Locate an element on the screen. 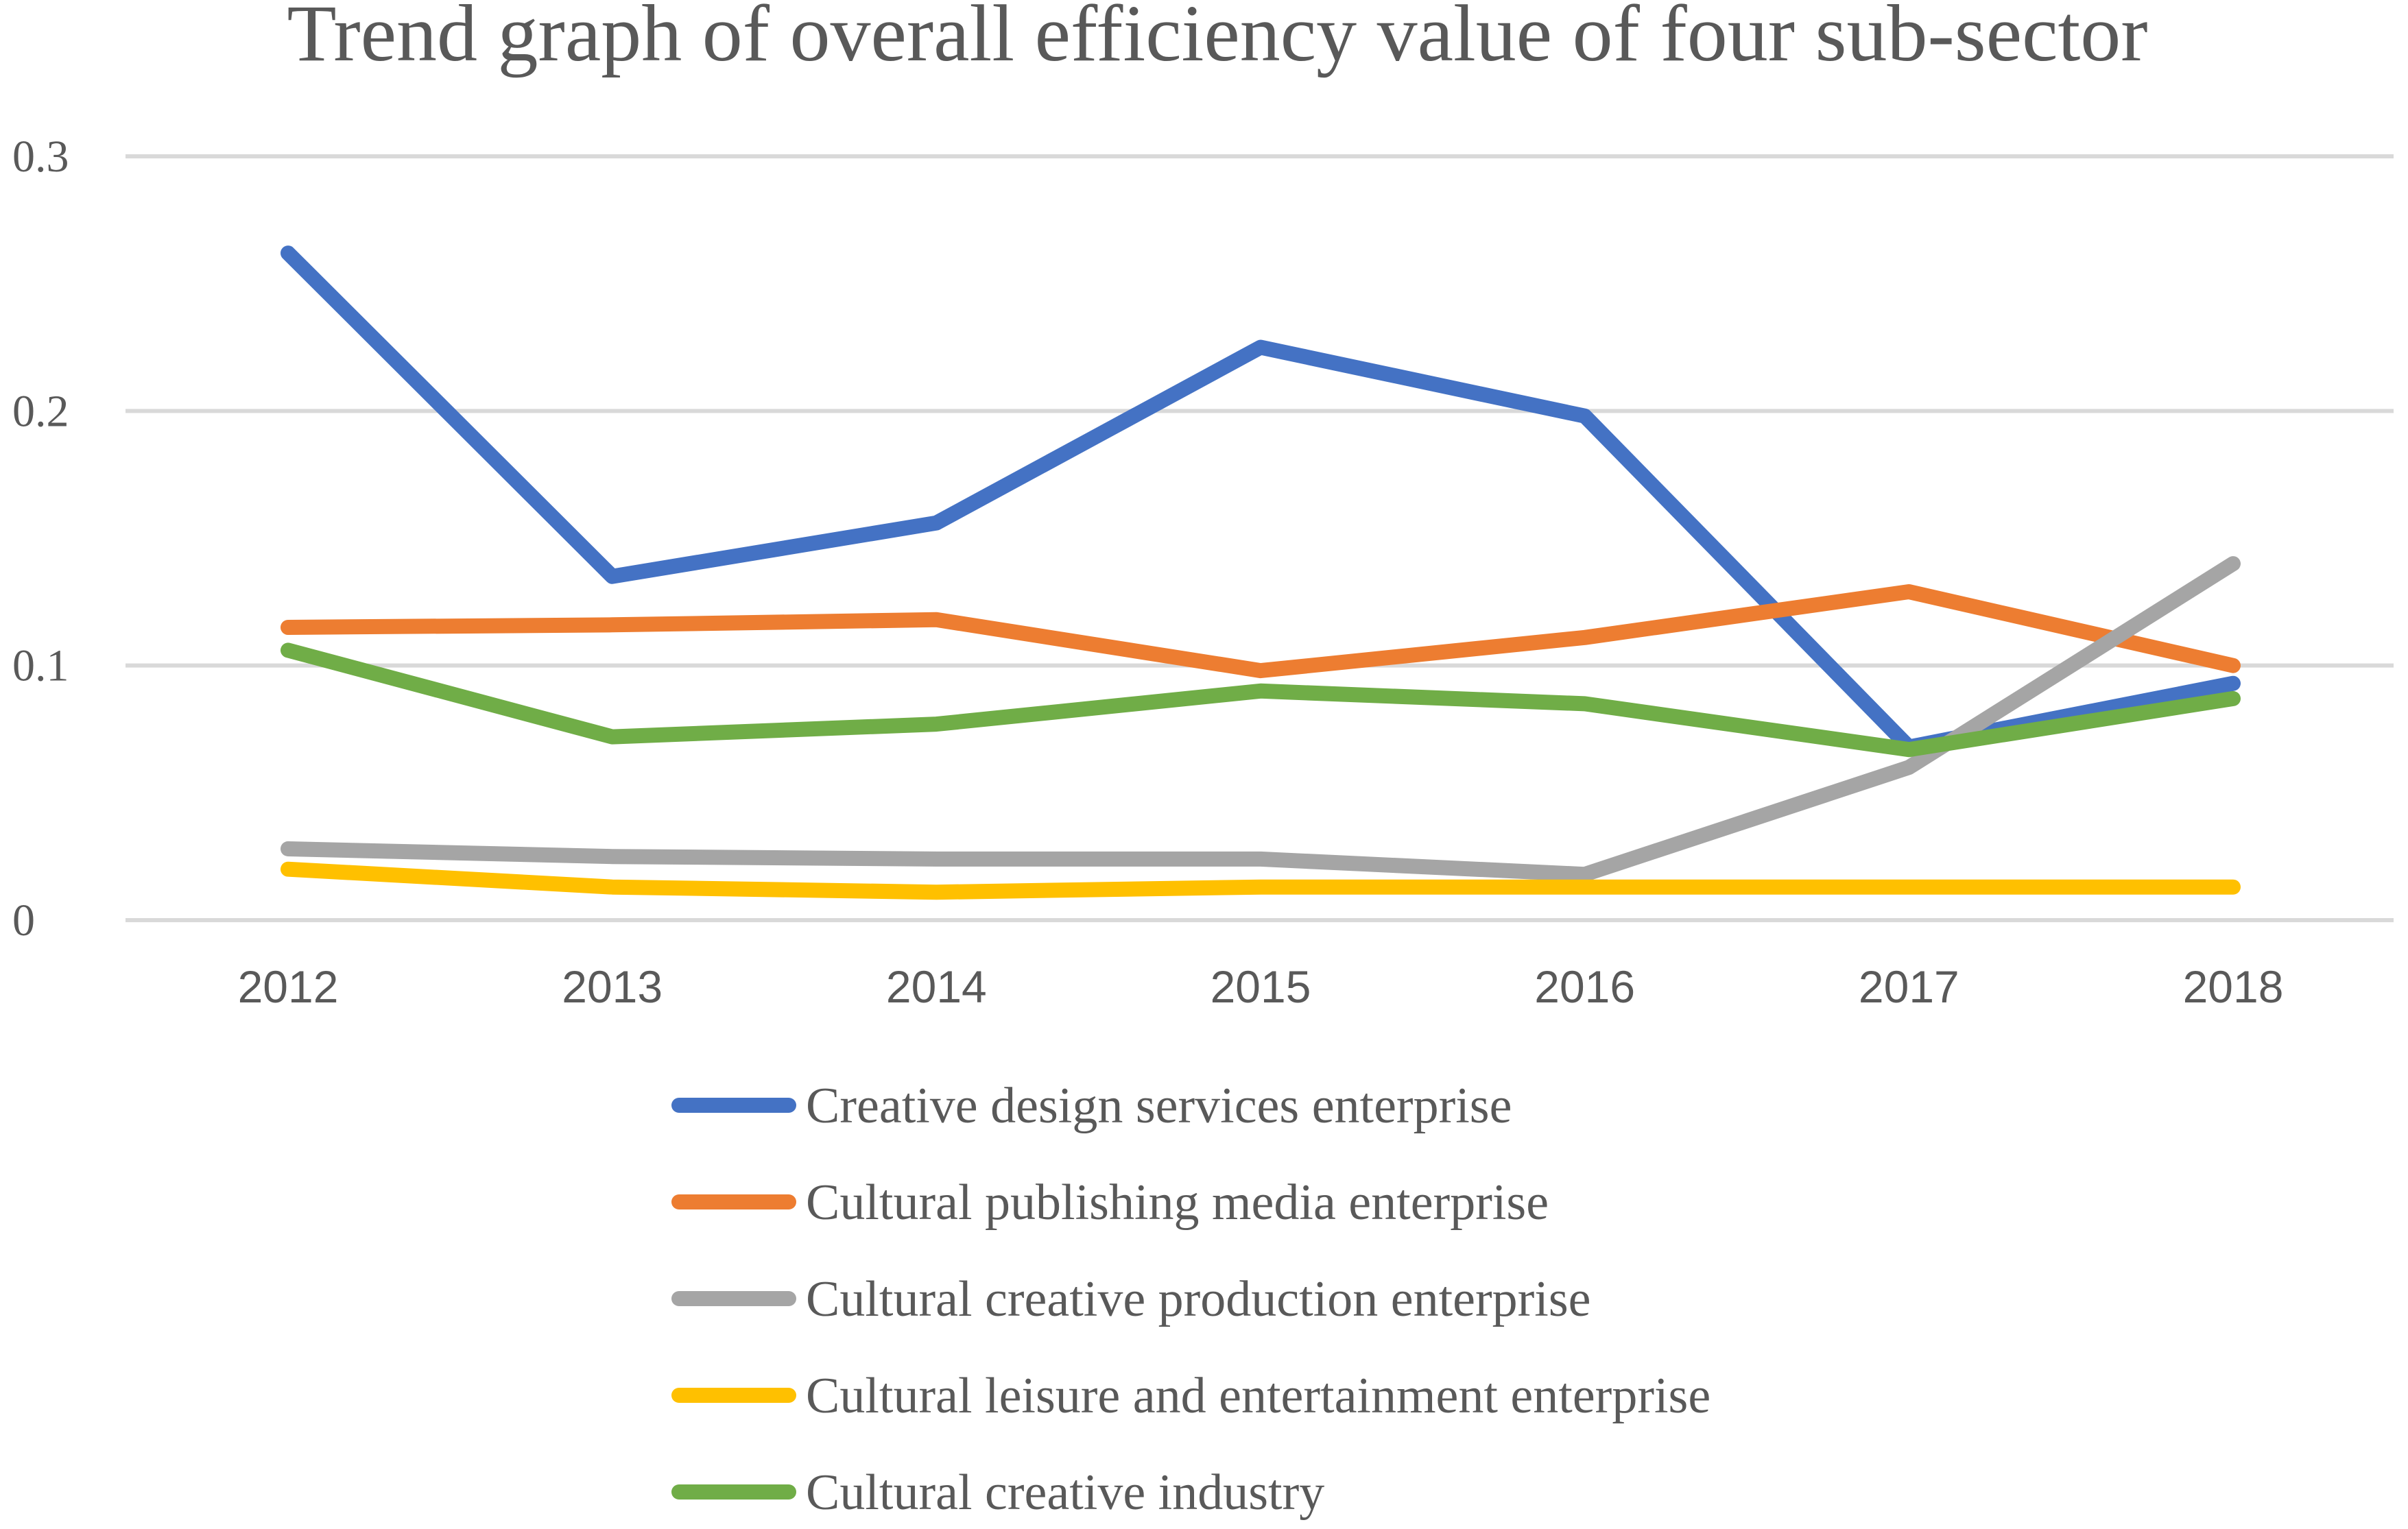 This screenshot has width=2408, height=1529. legend-item: Cultural creative production enterprise is located at coordinates (1131, 1299).